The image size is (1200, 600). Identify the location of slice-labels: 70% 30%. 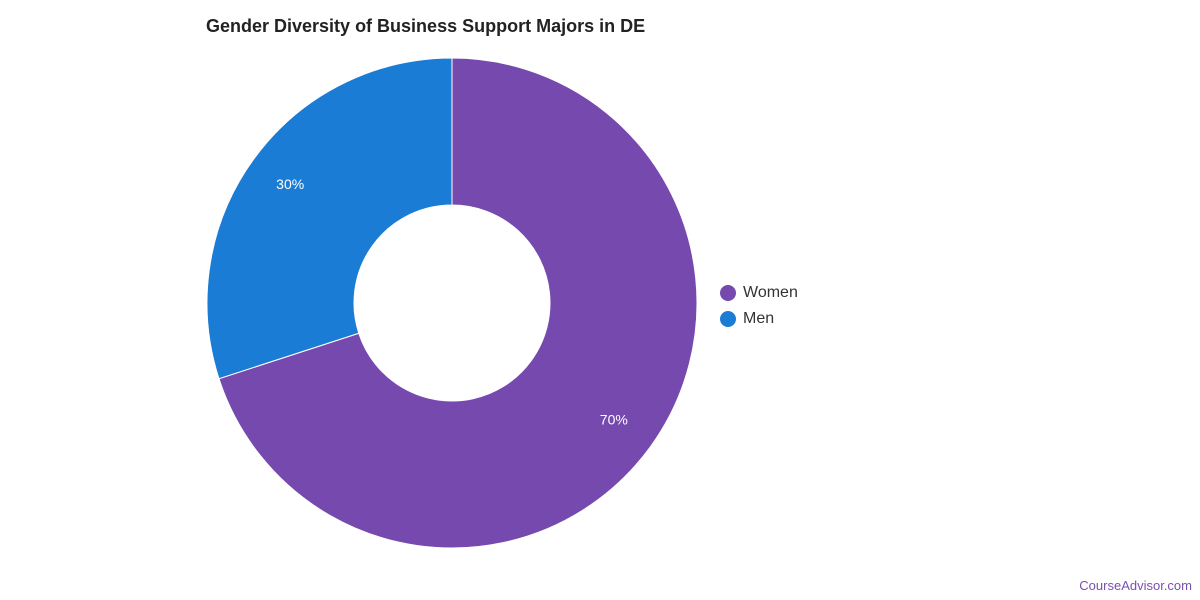
(452, 301).